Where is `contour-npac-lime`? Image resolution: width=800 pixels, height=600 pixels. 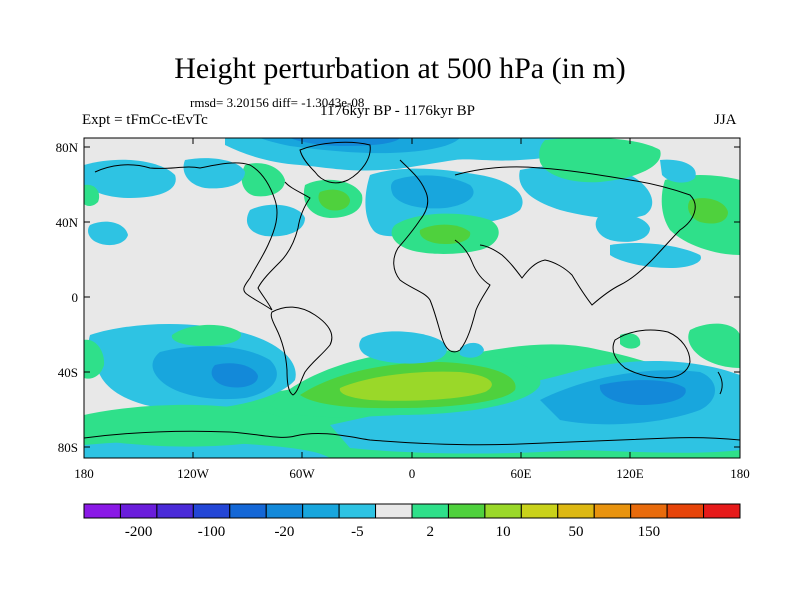 contour-npac-lime is located at coordinates (708, 211).